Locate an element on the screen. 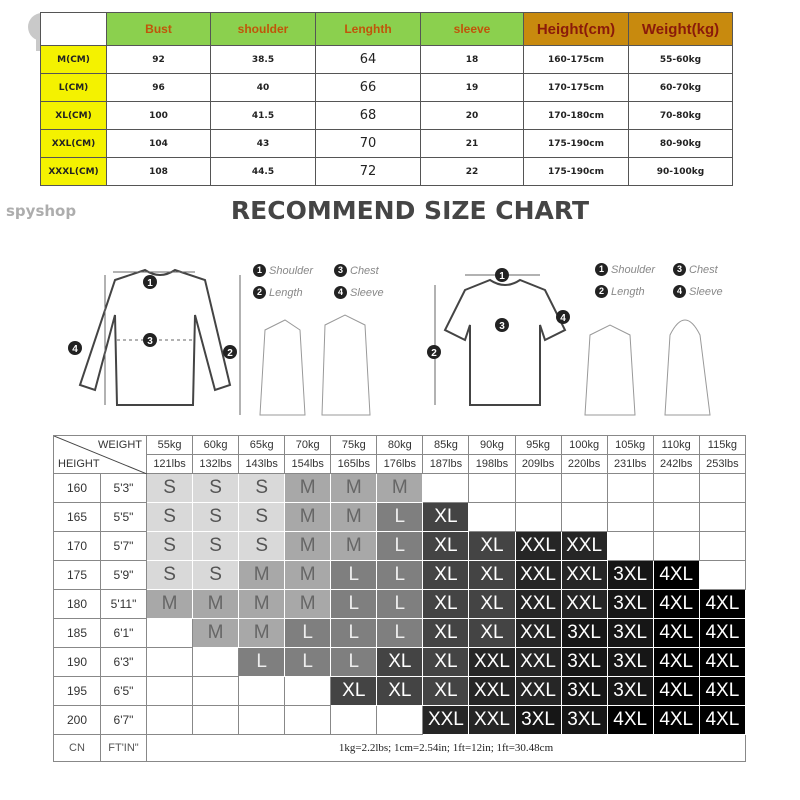 The width and height of the screenshot is (800, 800). table-row: 170 5'7" S S S M M L XL XL XXL XXL is located at coordinates (400, 546).